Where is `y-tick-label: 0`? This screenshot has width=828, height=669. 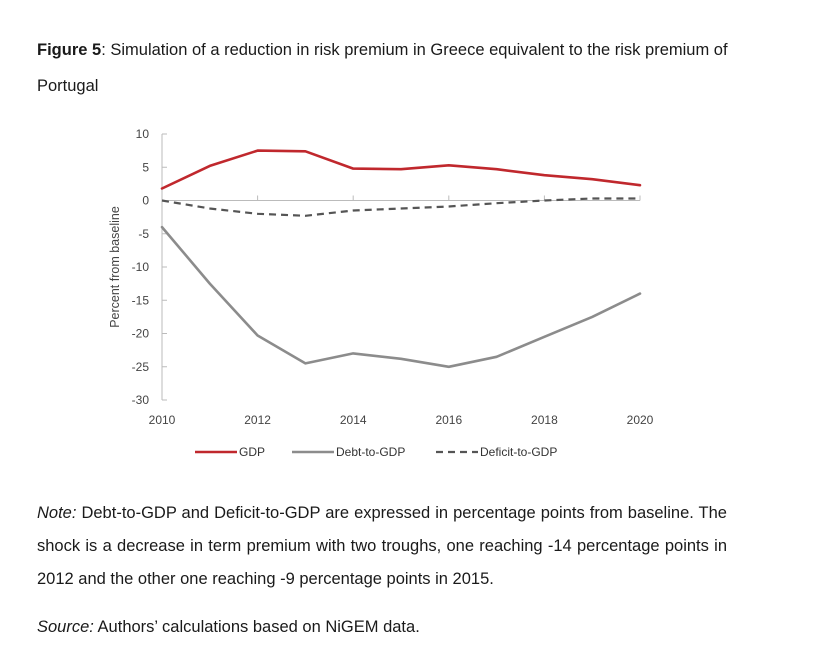
y-tick-label: 0 is located at coordinates (145, 201).